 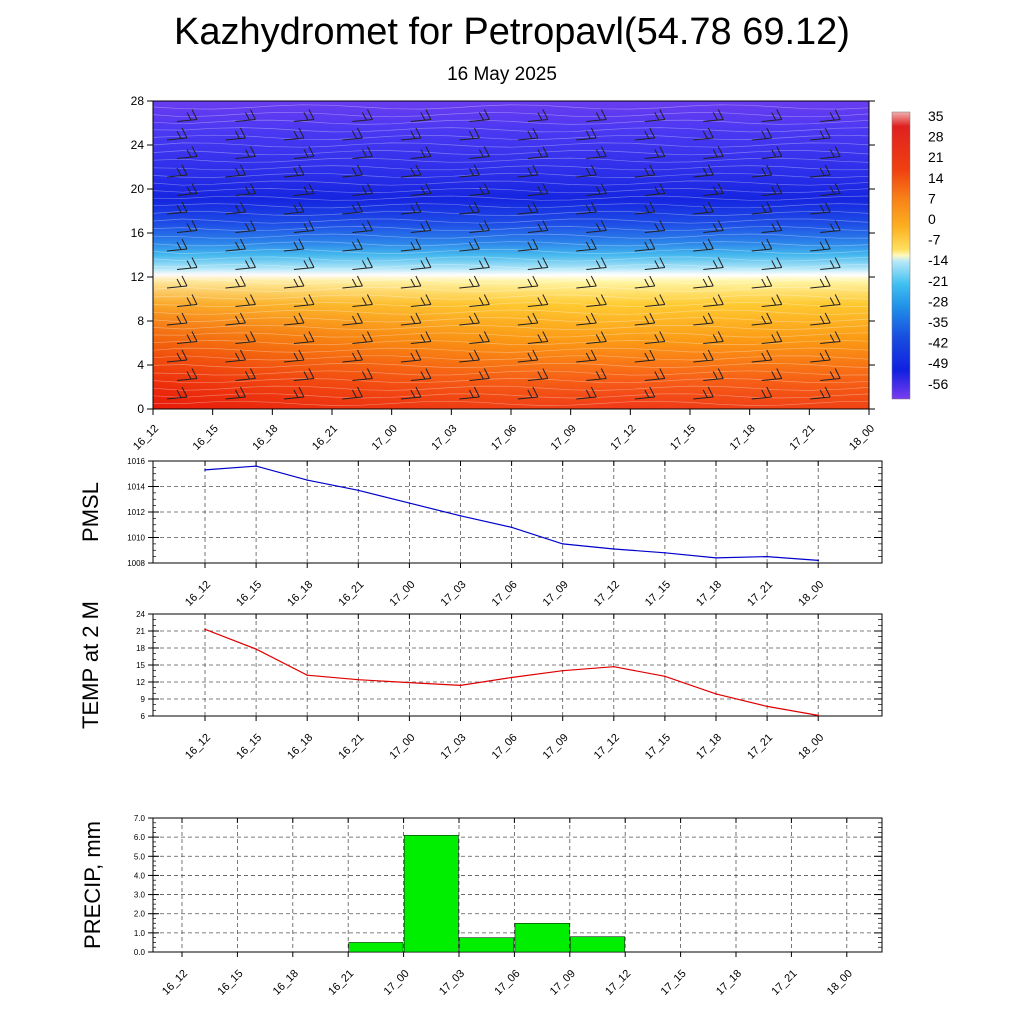 What do you see at coordinates (658, 747) in the screenshot?
I see `x-tick-label: 17_15` at bounding box center [658, 747].